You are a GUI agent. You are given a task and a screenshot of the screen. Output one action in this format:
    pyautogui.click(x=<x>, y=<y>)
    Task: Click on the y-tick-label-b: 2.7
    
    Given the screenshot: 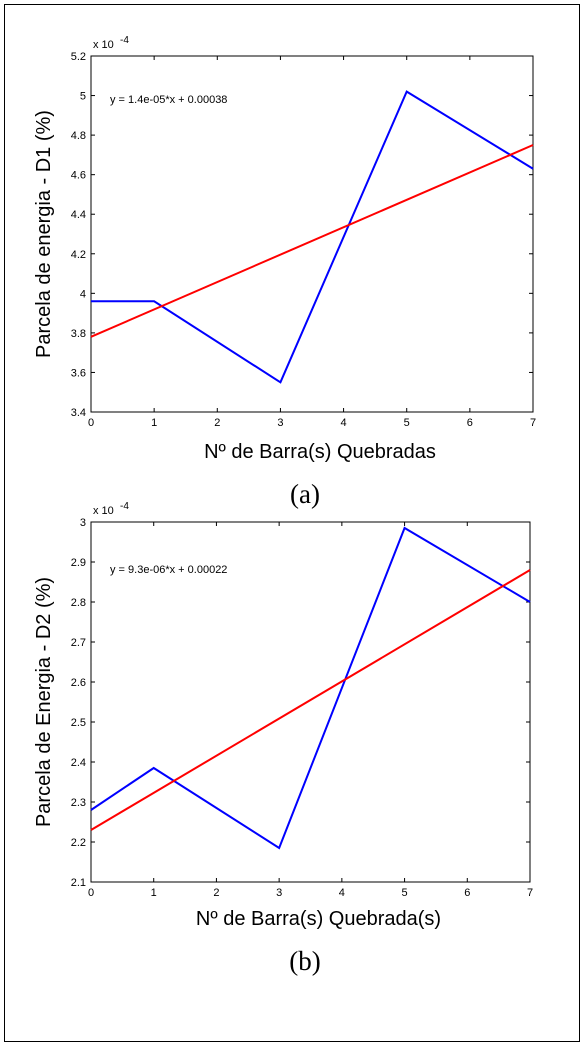 What is the action you would take?
    pyautogui.click(x=78, y=643)
    